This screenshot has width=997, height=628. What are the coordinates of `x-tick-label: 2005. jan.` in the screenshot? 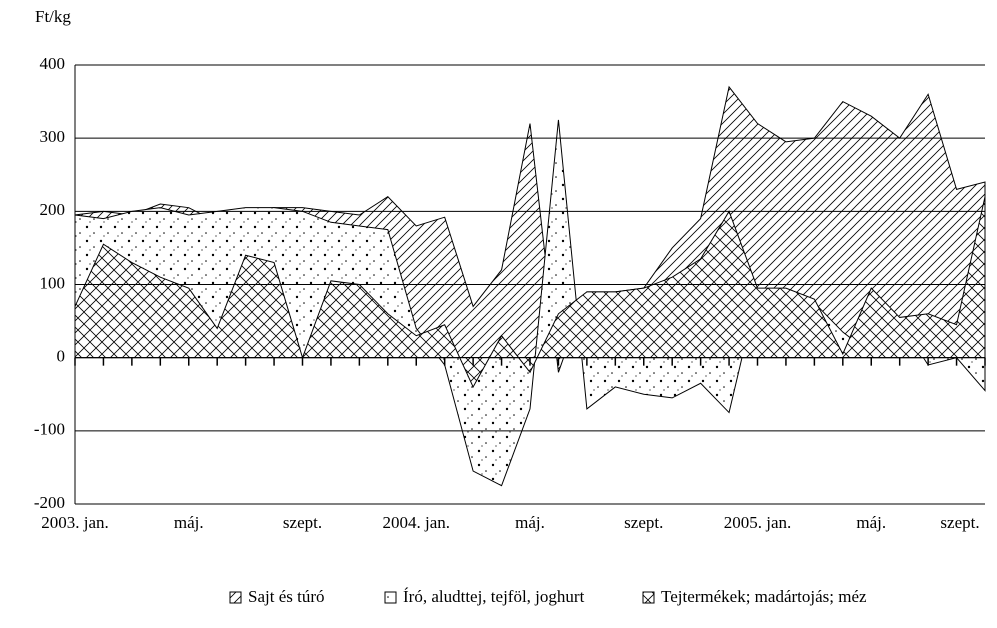 It's located at (758, 522).